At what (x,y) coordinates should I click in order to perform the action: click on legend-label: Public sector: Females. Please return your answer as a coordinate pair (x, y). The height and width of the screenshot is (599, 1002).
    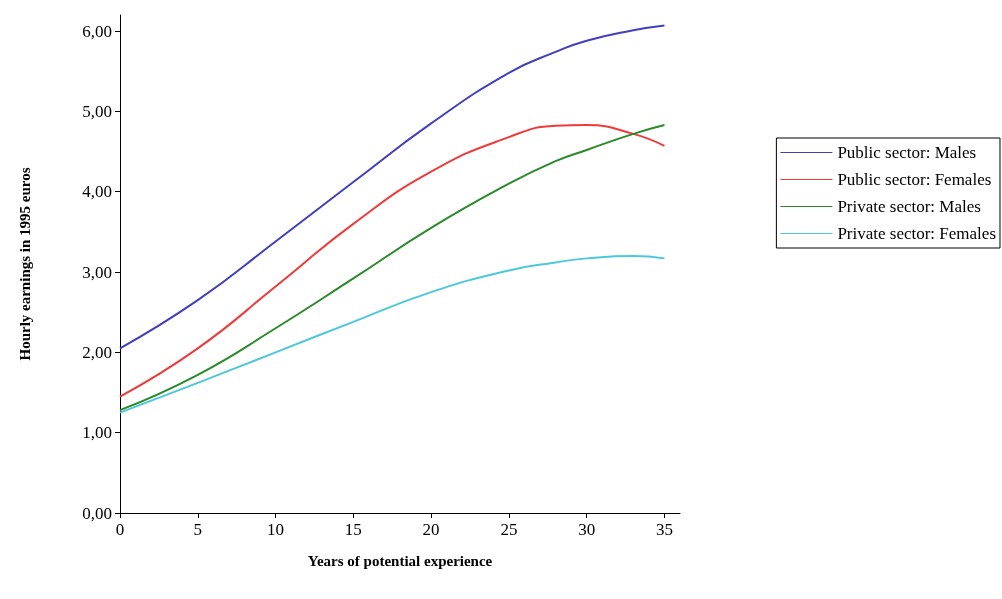
    Looking at the image, I should click on (914, 179).